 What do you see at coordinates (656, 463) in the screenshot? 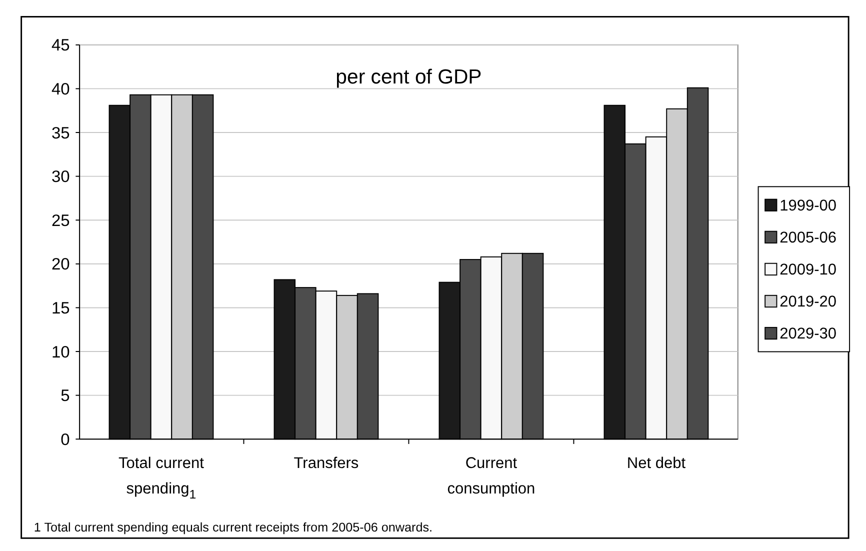
I see `x-tick-label: Net debt` at bounding box center [656, 463].